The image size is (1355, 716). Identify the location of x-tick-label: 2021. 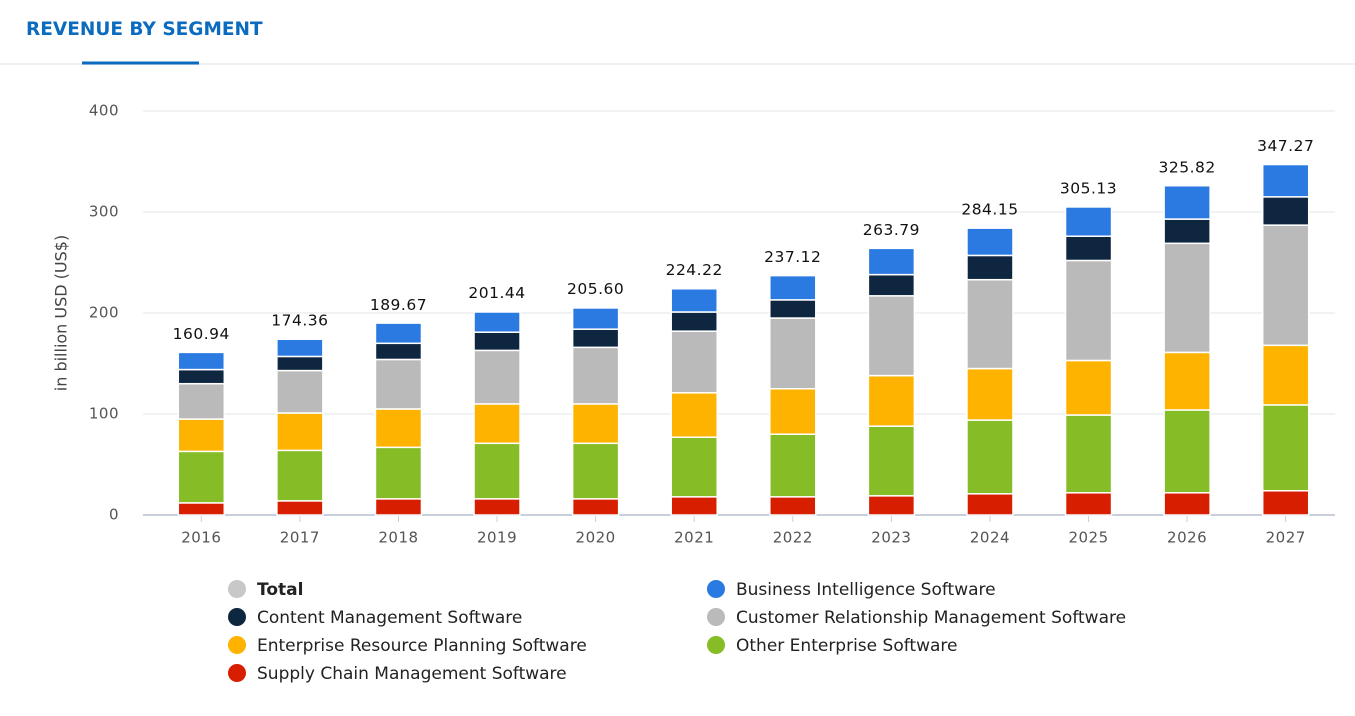
(694, 538).